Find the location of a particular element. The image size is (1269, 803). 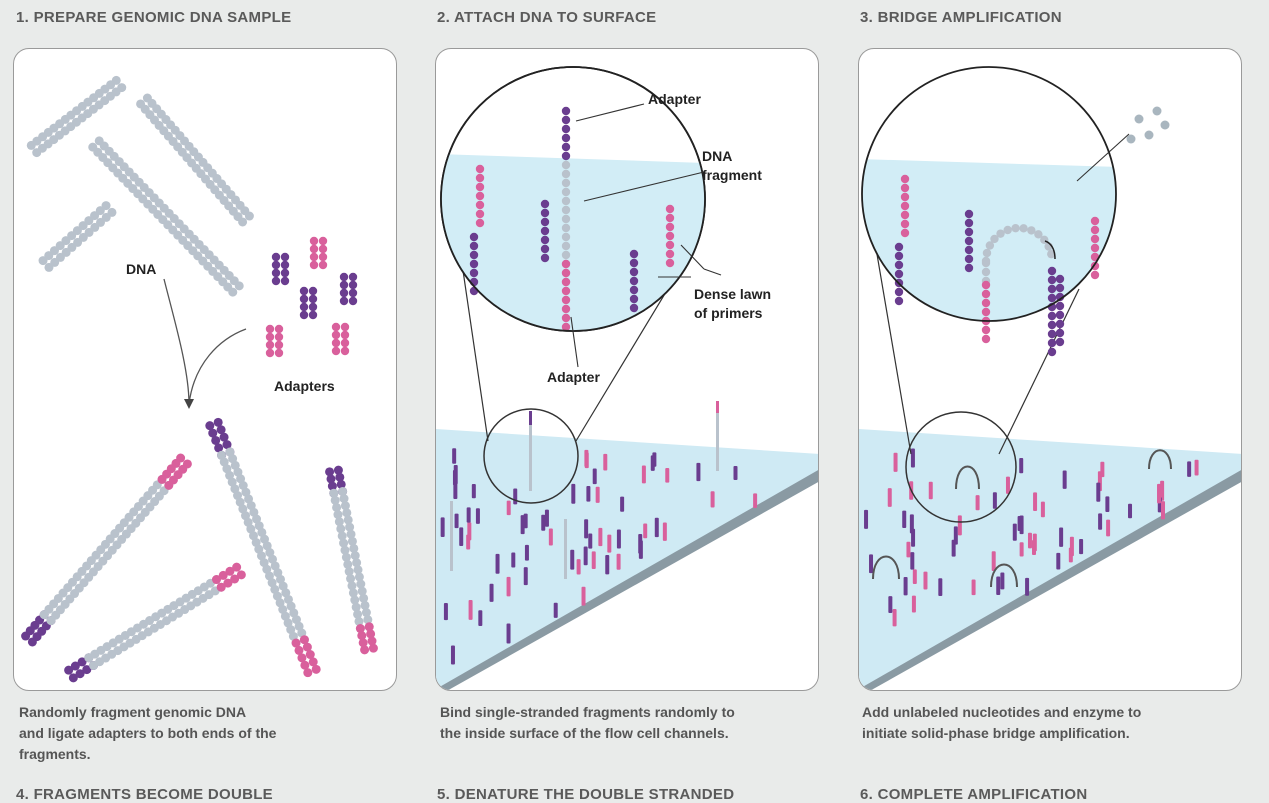

arrow-head is located at coordinates (189, 404).